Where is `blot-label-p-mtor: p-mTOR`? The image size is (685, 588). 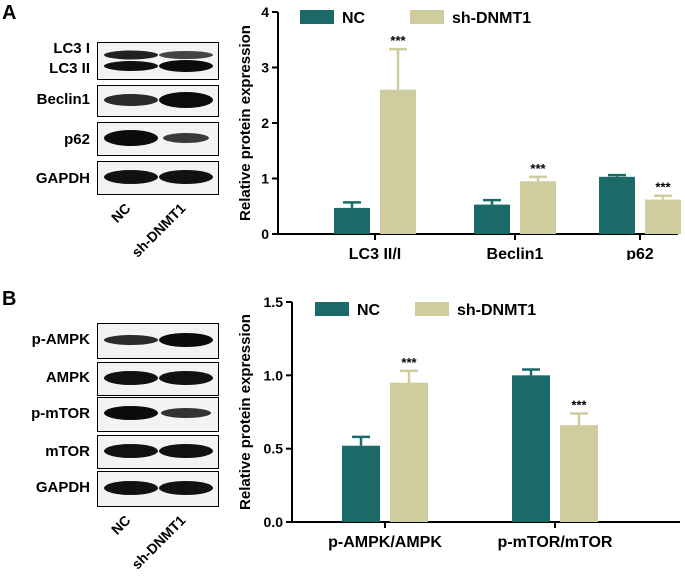
blot-label-p-mtor: p-mTOR is located at coordinates (60, 413).